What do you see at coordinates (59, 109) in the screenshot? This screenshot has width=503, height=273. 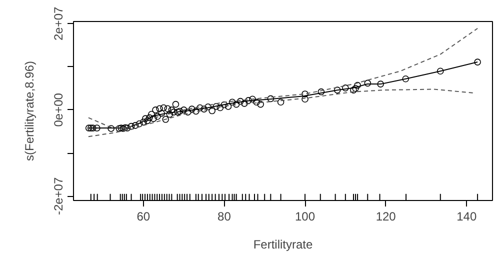 I see `y-tick-label: 0e+00` at bounding box center [59, 109].